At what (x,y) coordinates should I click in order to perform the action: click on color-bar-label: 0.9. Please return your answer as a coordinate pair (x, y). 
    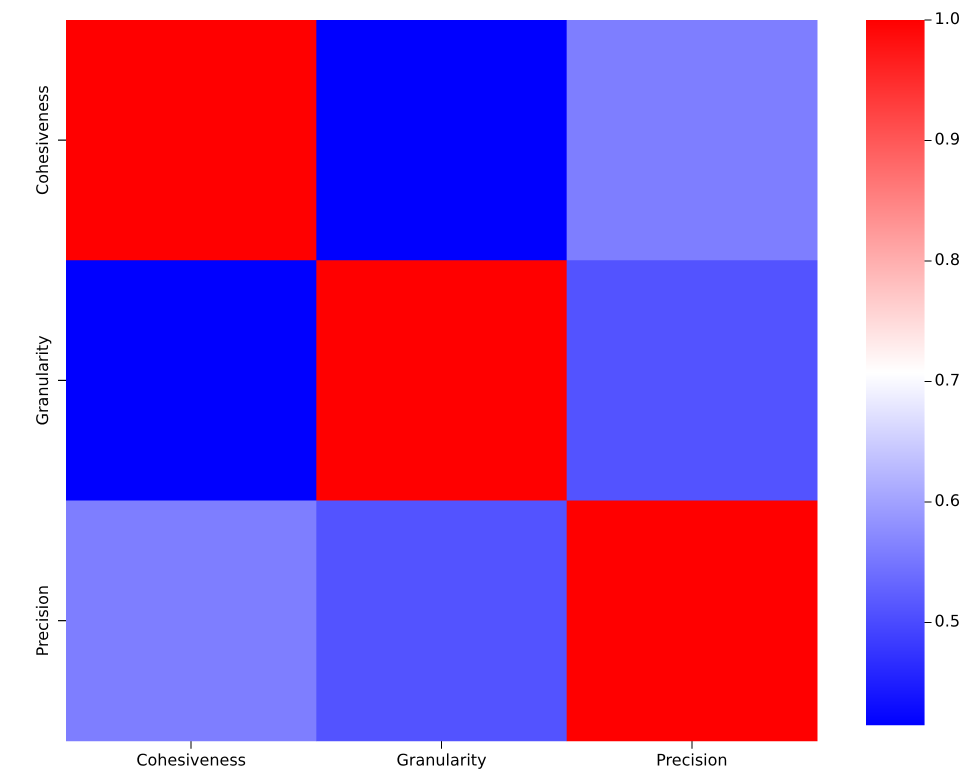
    Looking at the image, I should click on (947, 139).